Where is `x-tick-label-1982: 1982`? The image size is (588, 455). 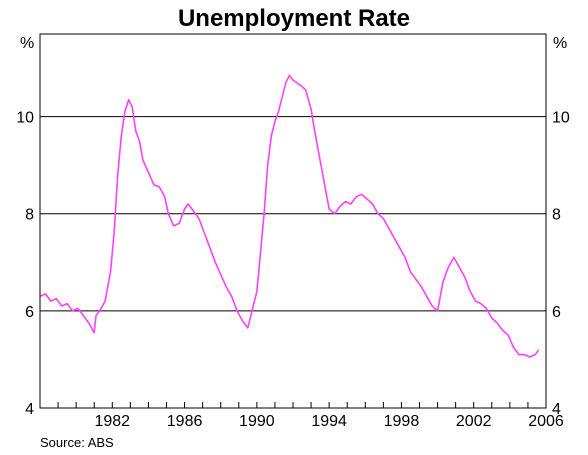 x-tick-label-1982: 1982 is located at coordinates (112, 421).